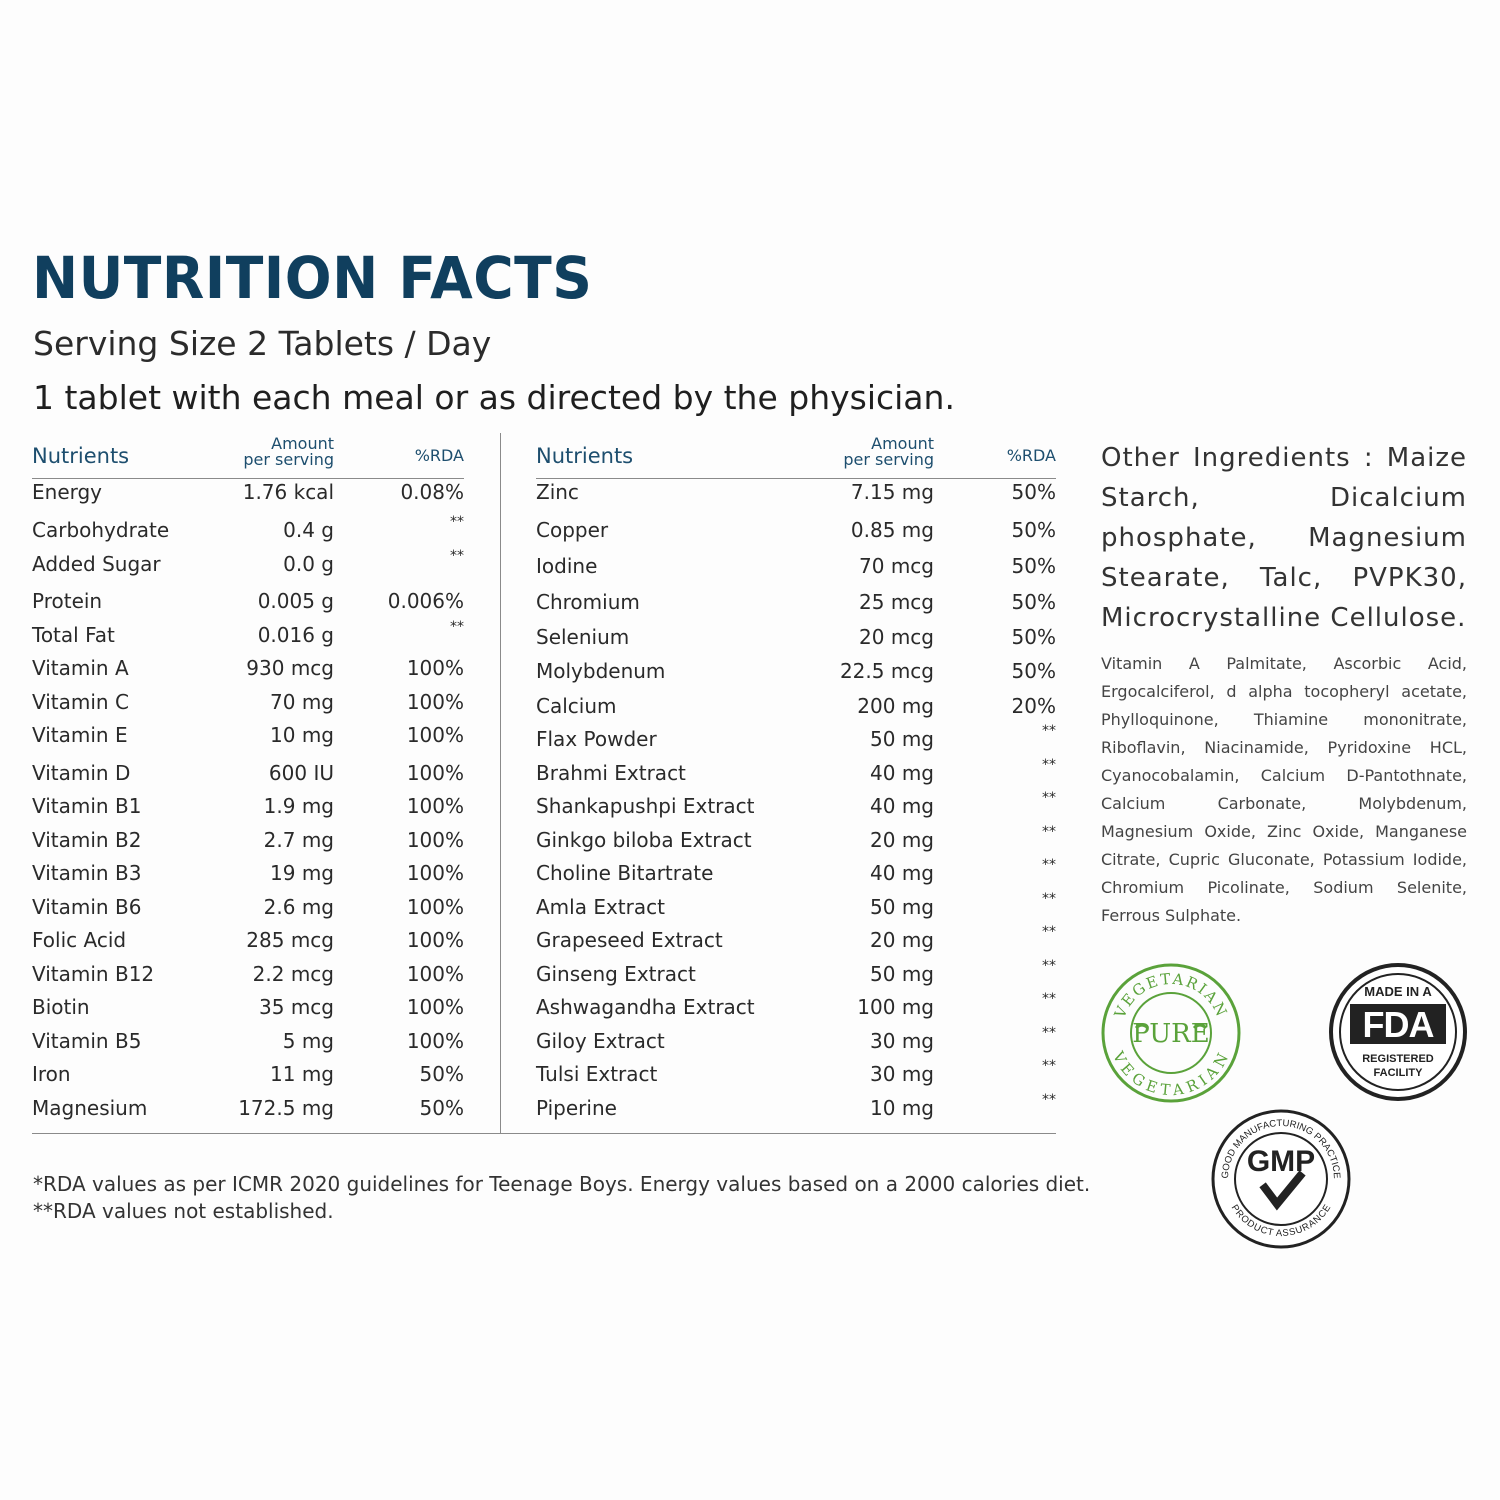  I want to click on header-amount-line1: Amount, so click(902, 443).